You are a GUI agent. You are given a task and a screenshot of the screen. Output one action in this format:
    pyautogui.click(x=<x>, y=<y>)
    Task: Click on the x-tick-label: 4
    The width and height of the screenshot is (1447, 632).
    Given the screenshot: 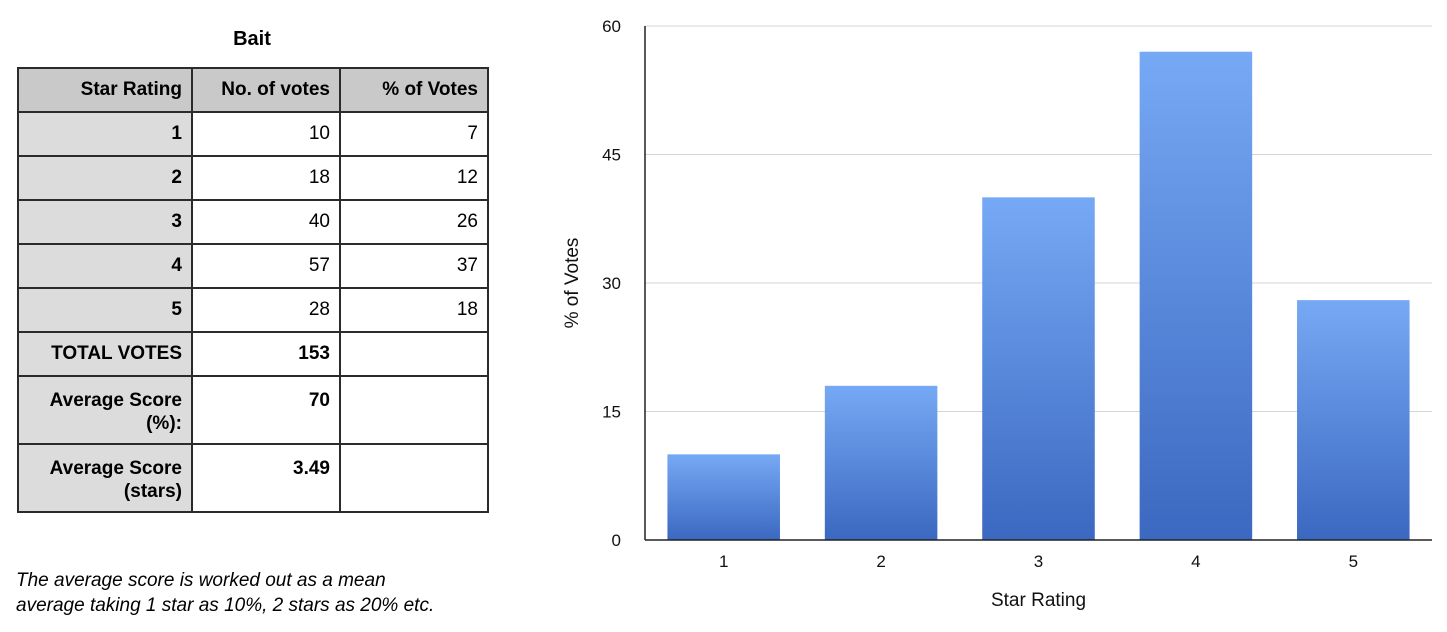 What is the action you would take?
    pyautogui.click(x=1195, y=561)
    